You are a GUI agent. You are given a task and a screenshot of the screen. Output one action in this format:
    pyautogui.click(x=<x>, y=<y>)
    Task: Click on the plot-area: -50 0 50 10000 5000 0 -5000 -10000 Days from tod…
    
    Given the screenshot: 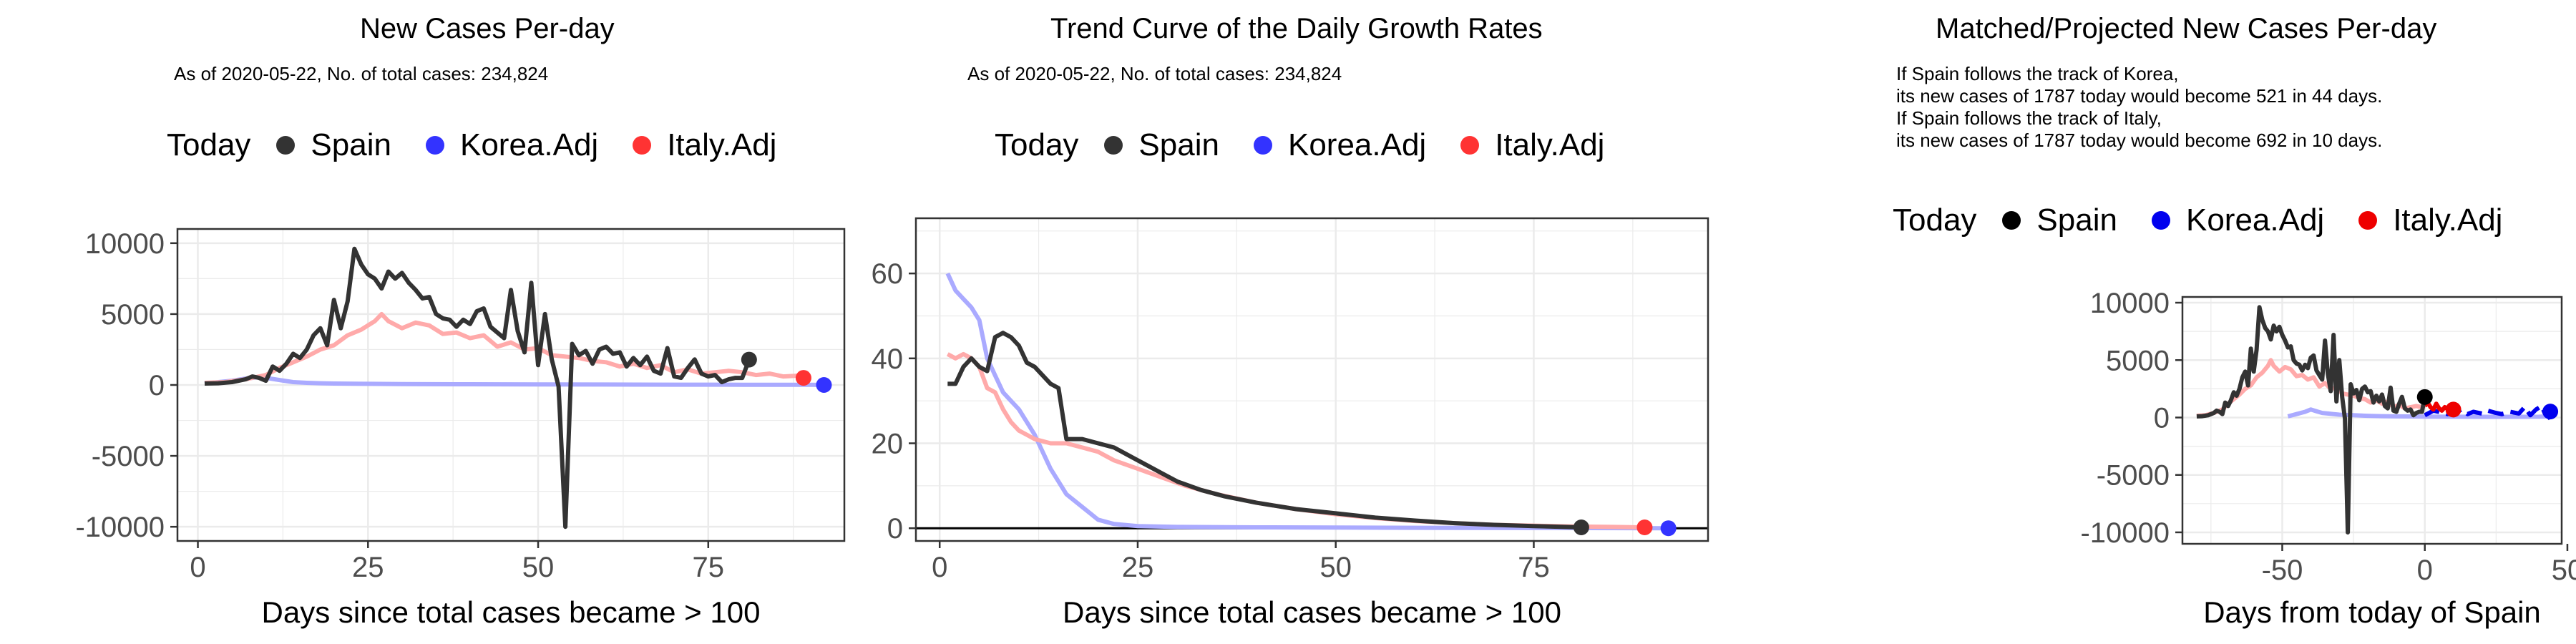 What is the action you would take?
    pyautogui.click(x=2328, y=458)
    